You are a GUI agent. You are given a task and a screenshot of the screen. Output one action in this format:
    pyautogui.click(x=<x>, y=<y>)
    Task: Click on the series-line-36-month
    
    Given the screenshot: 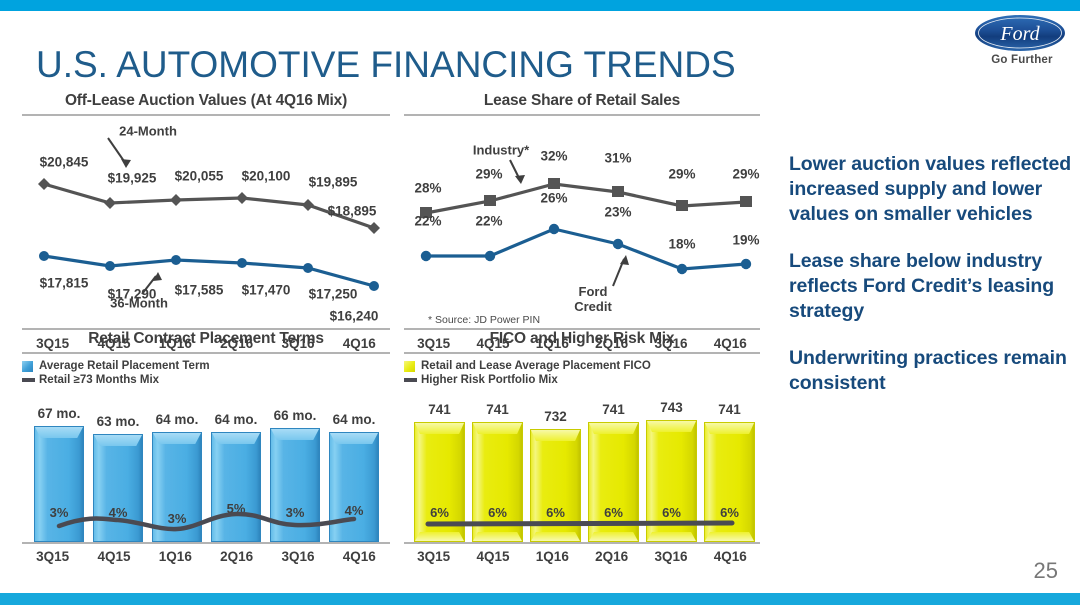 What is the action you would take?
    pyautogui.click(x=209, y=271)
    